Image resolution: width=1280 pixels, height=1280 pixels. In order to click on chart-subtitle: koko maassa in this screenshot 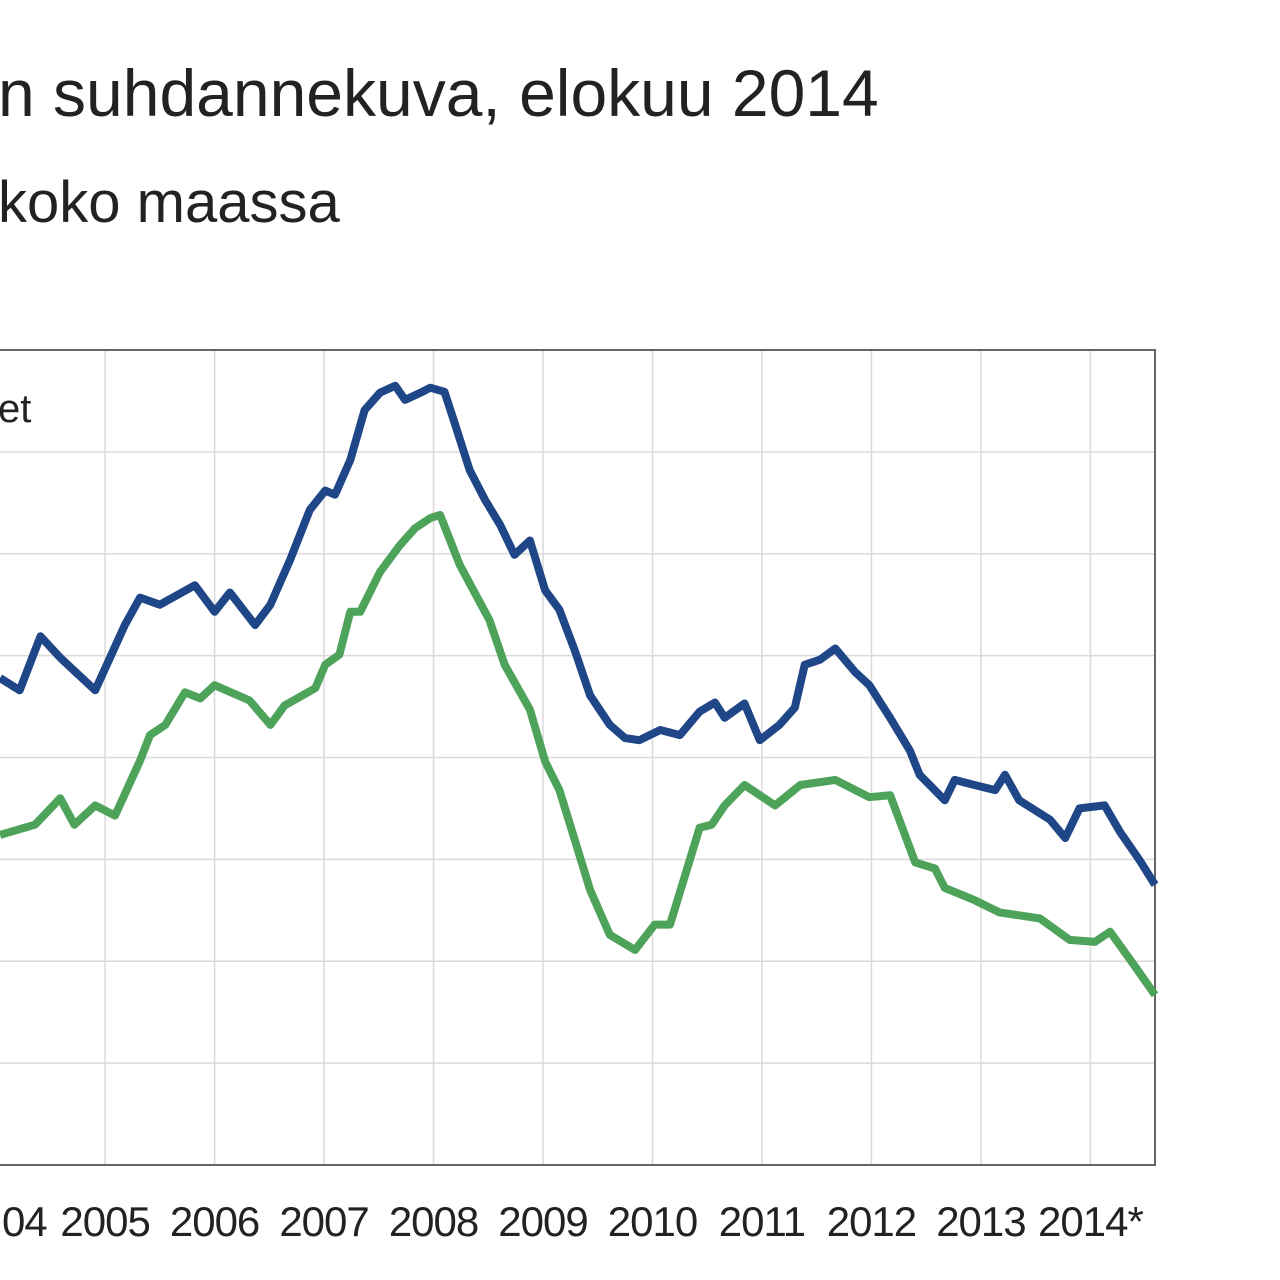, I will do `click(170, 202)`.